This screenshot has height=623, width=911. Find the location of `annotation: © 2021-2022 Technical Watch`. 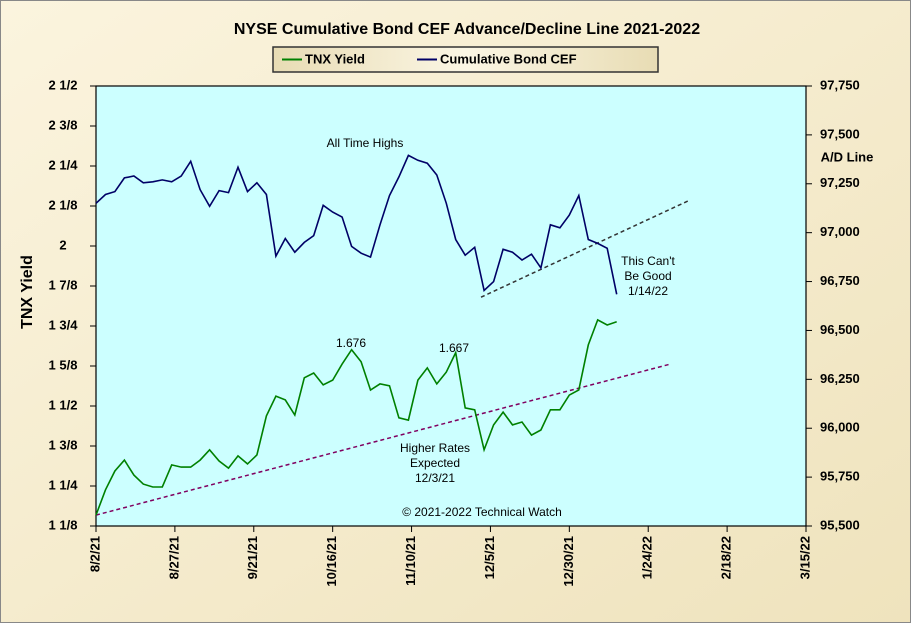

annotation: © 2021-2022 Technical Watch is located at coordinates (482, 512).